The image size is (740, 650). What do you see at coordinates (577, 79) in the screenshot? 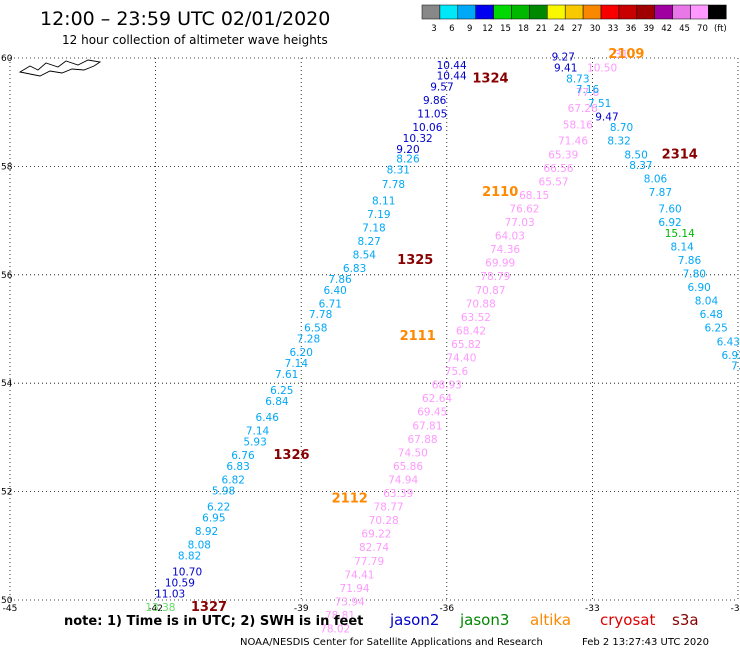
I see `wave-height-point: 8.73` at bounding box center [577, 79].